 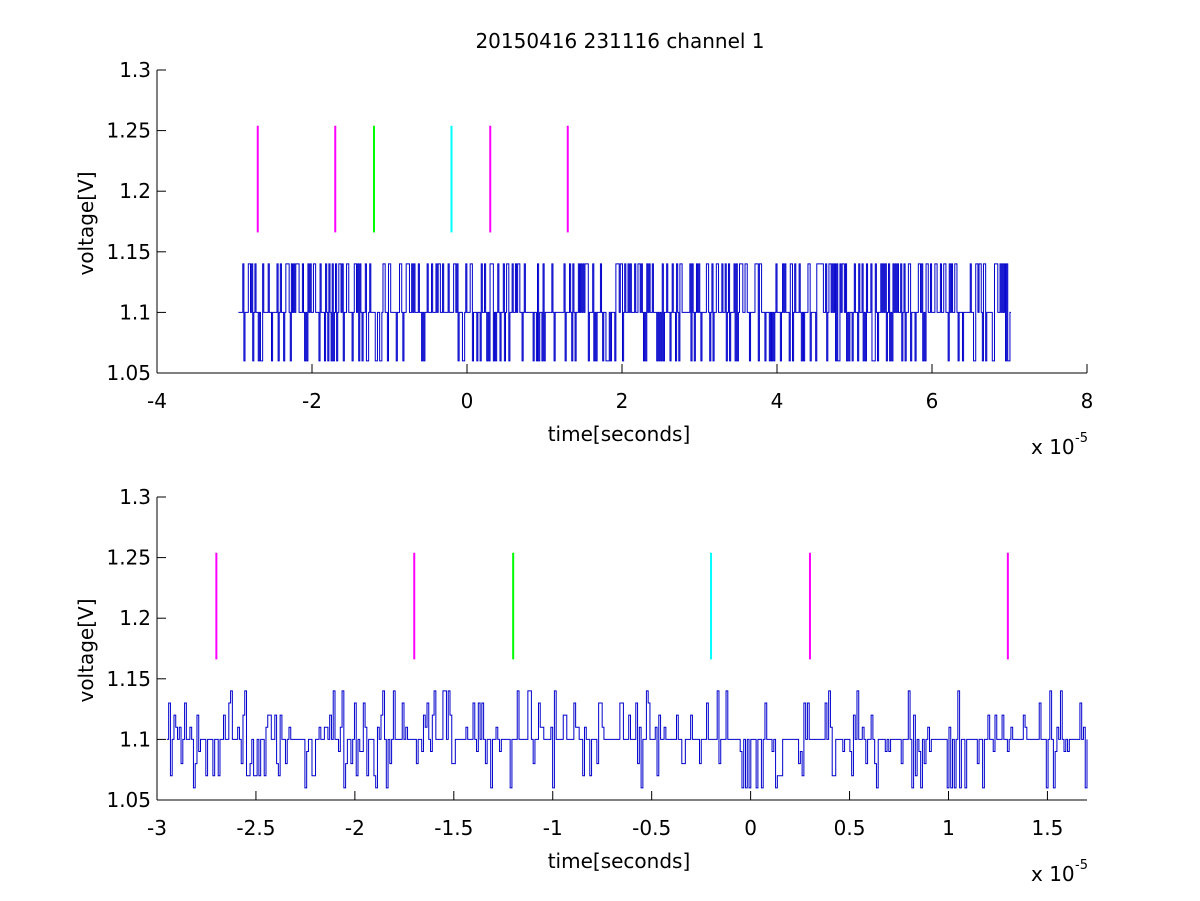 I want to click on x-tick-label: 8, so click(x=1087, y=401).